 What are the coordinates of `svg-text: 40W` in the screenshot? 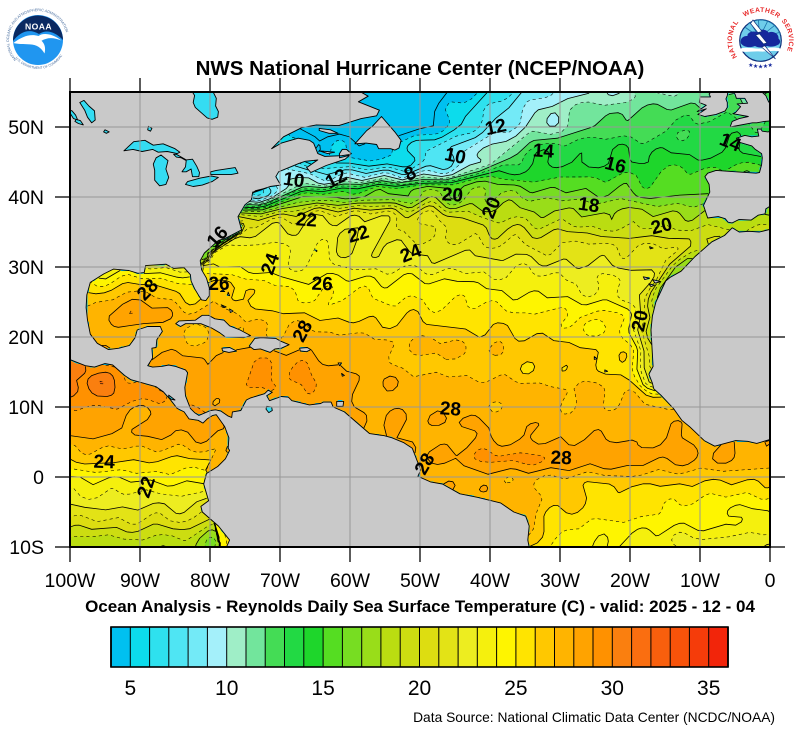 It's located at (490, 581).